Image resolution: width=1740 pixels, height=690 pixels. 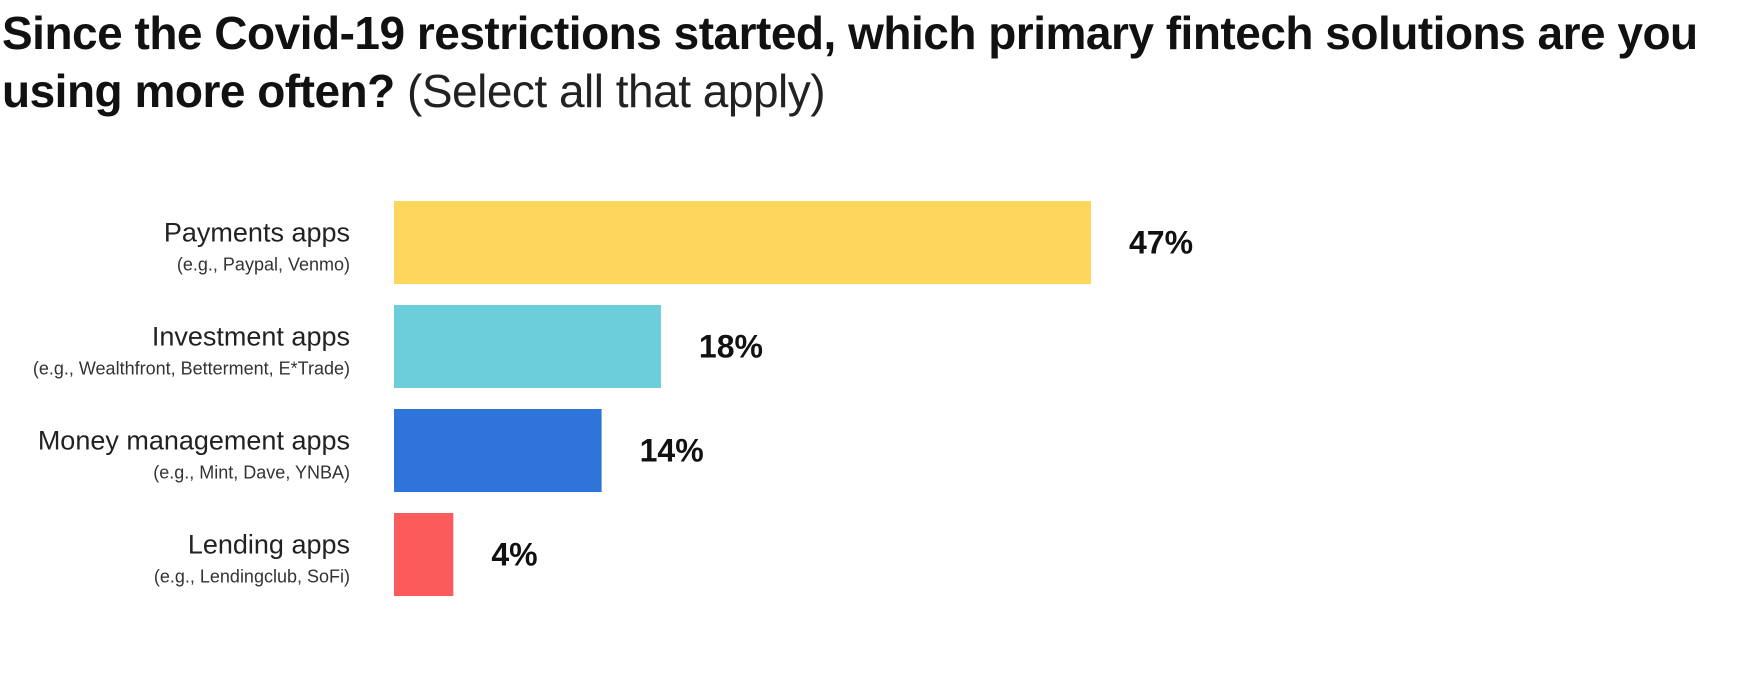 What do you see at coordinates (1161, 243) in the screenshot?
I see `value-label: 47%` at bounding box center [1161, 243].